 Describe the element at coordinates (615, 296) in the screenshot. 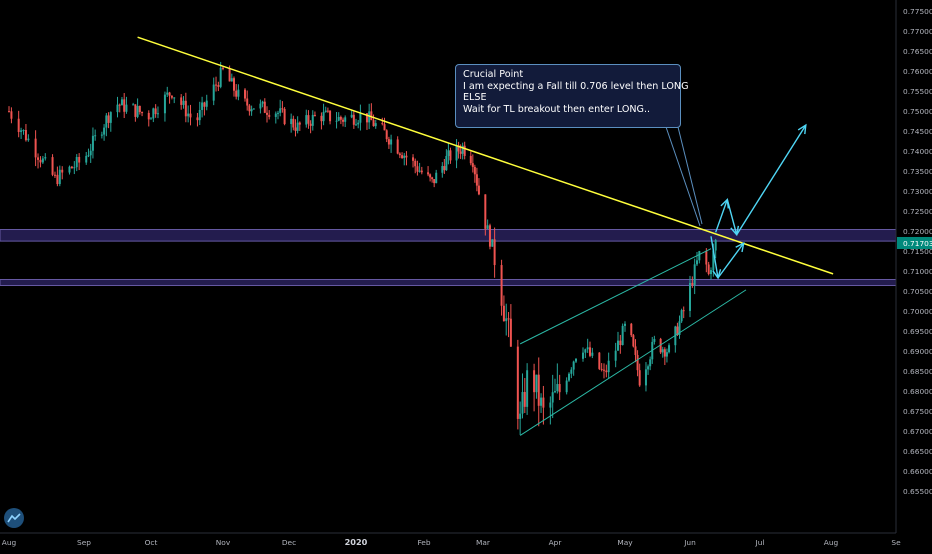

I see `channel-upper-line` at that location.